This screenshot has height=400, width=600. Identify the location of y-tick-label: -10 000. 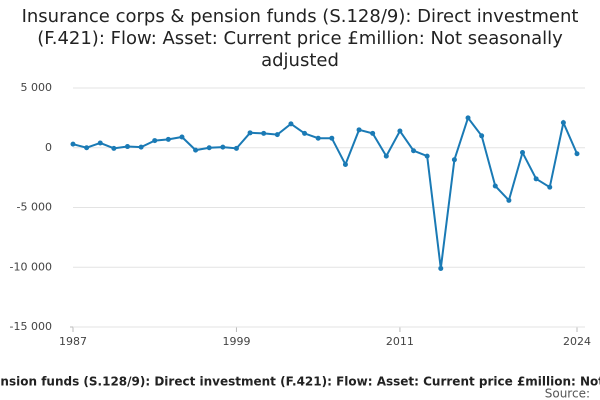
(31, 266).